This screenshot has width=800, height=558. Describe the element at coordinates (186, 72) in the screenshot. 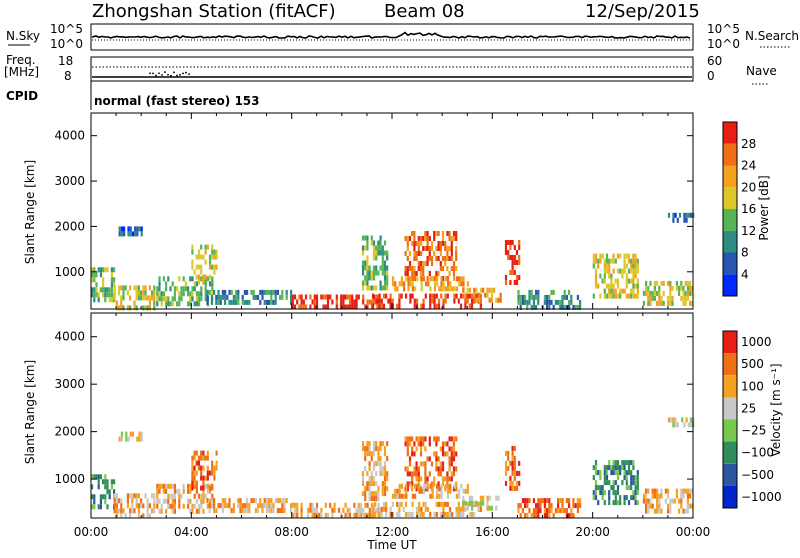

I see `freq-scatter-point` at that location.